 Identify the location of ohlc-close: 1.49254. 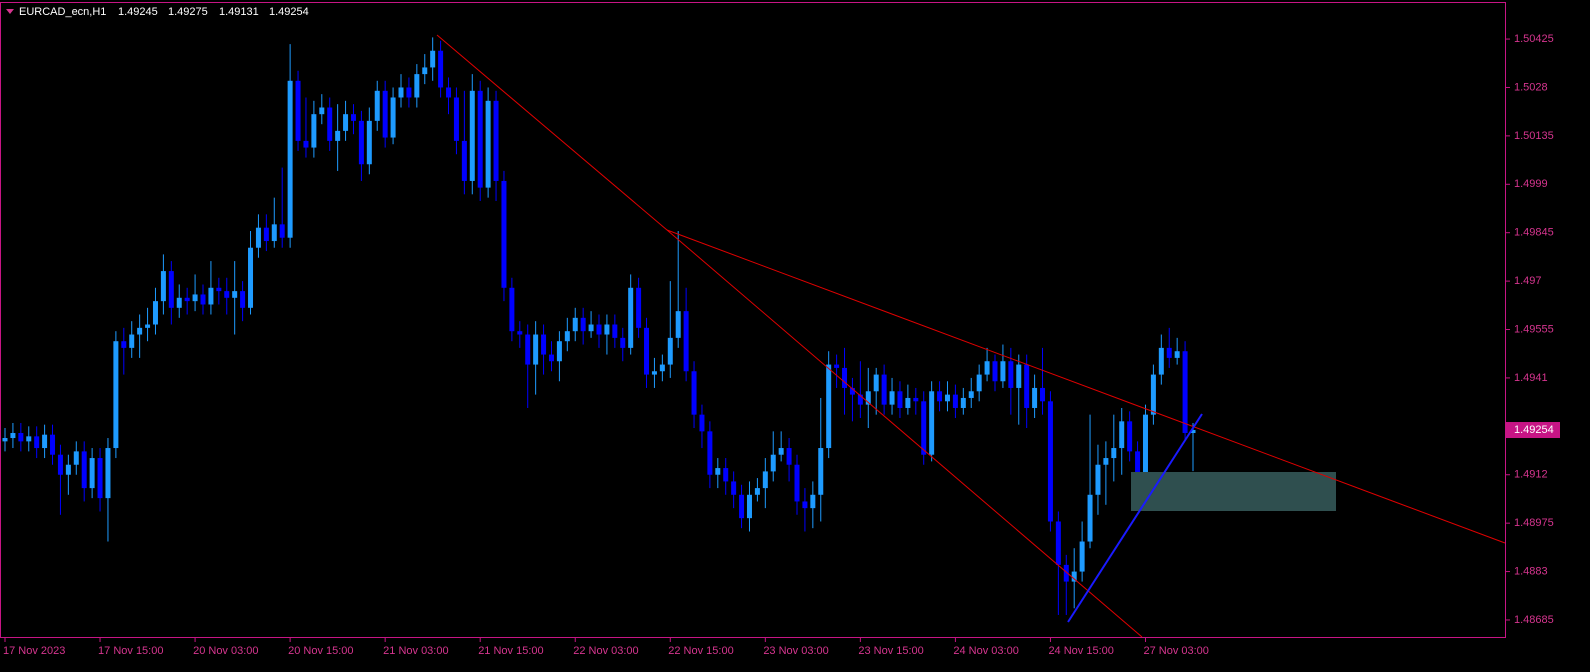
(289, 12).